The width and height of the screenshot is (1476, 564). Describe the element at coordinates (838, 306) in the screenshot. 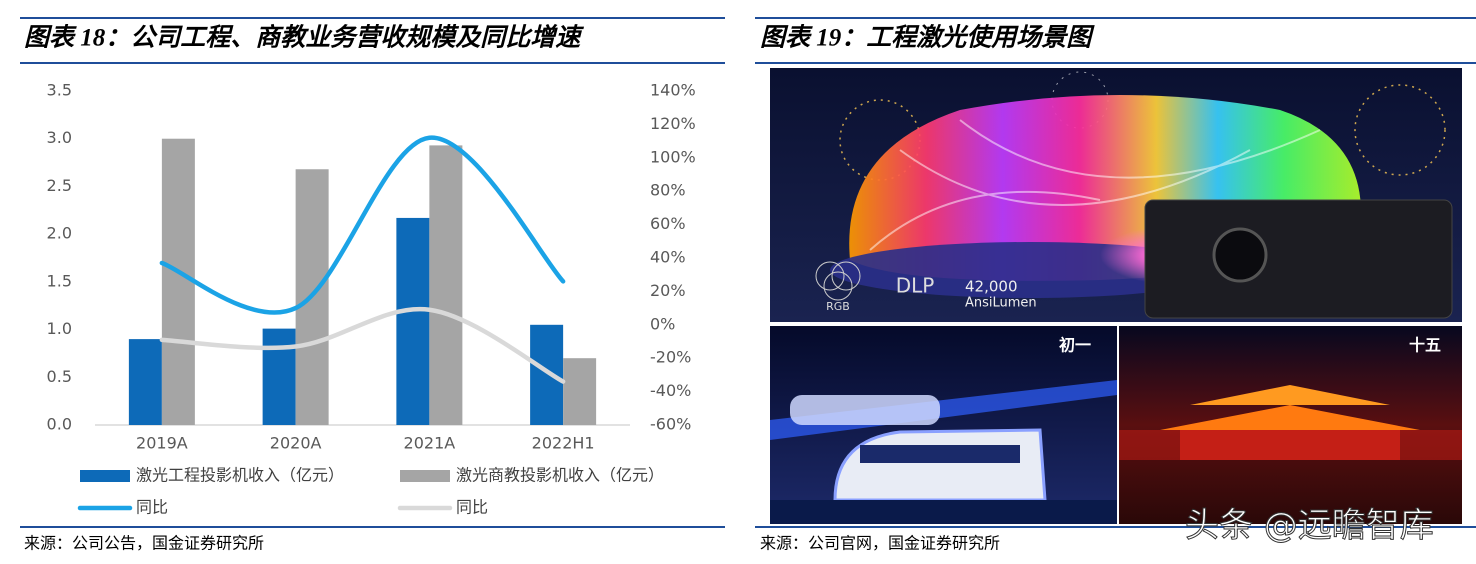

I see `image-text: RGB` at that location.